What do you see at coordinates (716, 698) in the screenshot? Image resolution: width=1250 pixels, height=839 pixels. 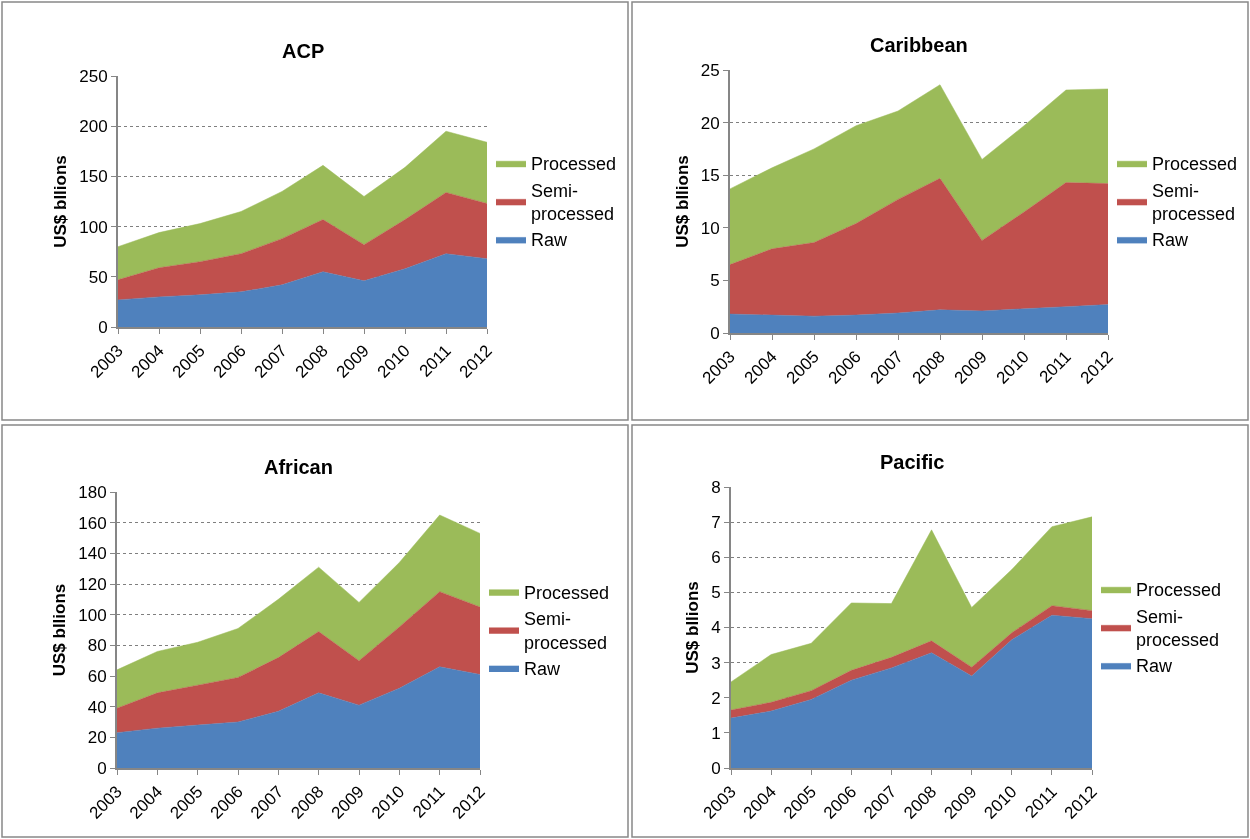 I see `y-tick-label: 2` at bounding box center [716, 698].